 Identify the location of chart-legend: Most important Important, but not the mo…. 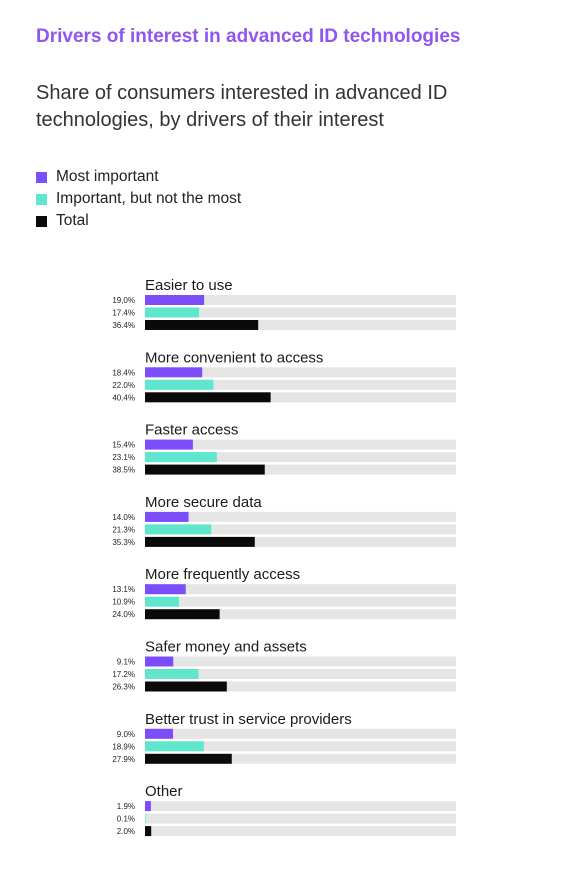
(138, 199).